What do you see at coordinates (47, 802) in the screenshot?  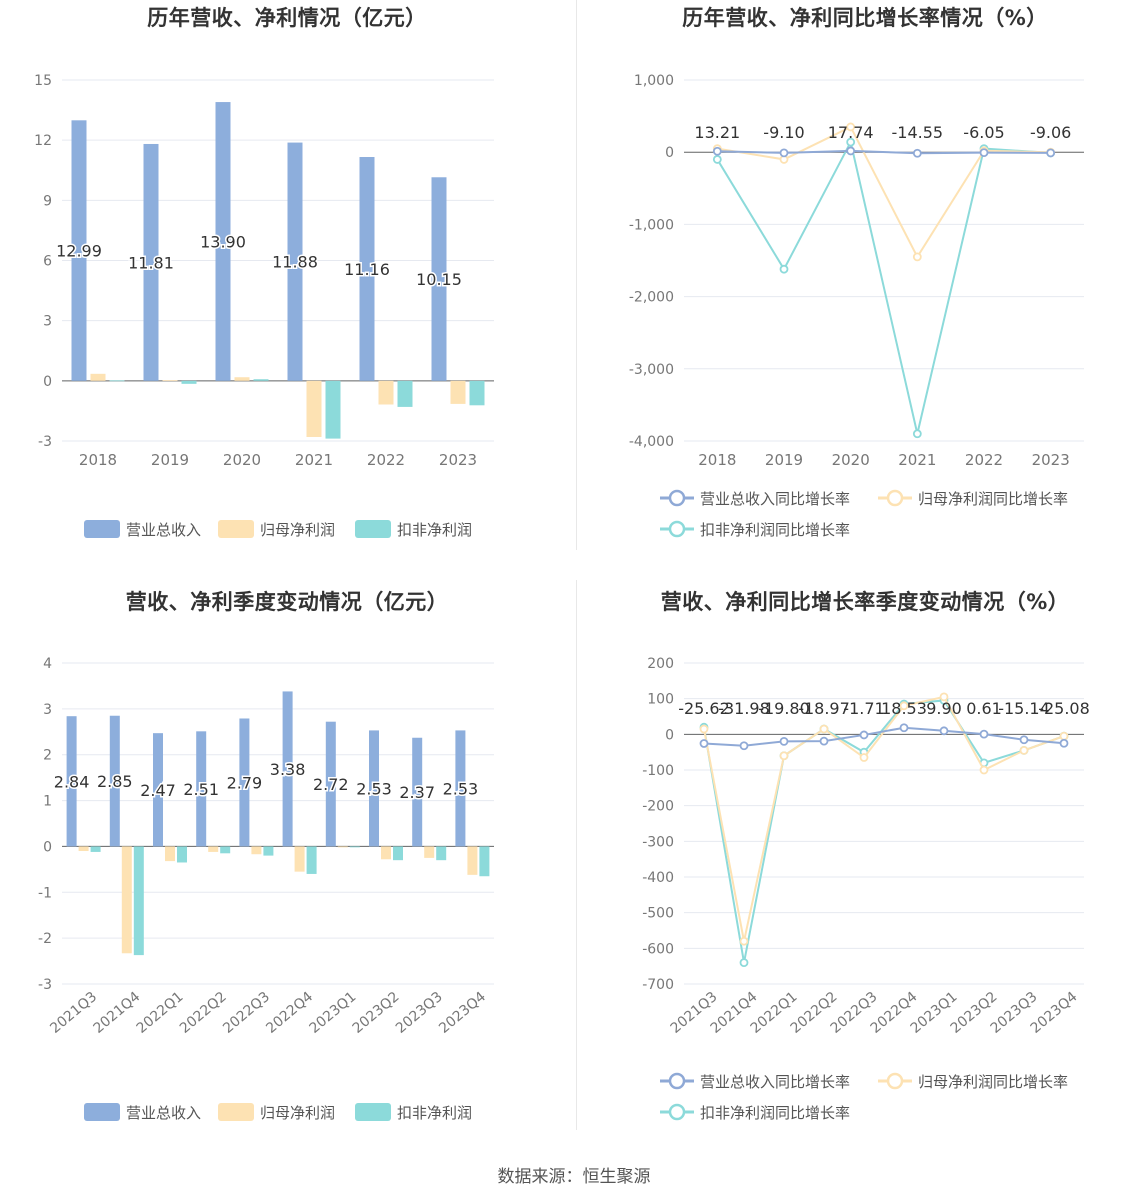 I see `y-tick-label: 1` at bounding box center [47, 802].